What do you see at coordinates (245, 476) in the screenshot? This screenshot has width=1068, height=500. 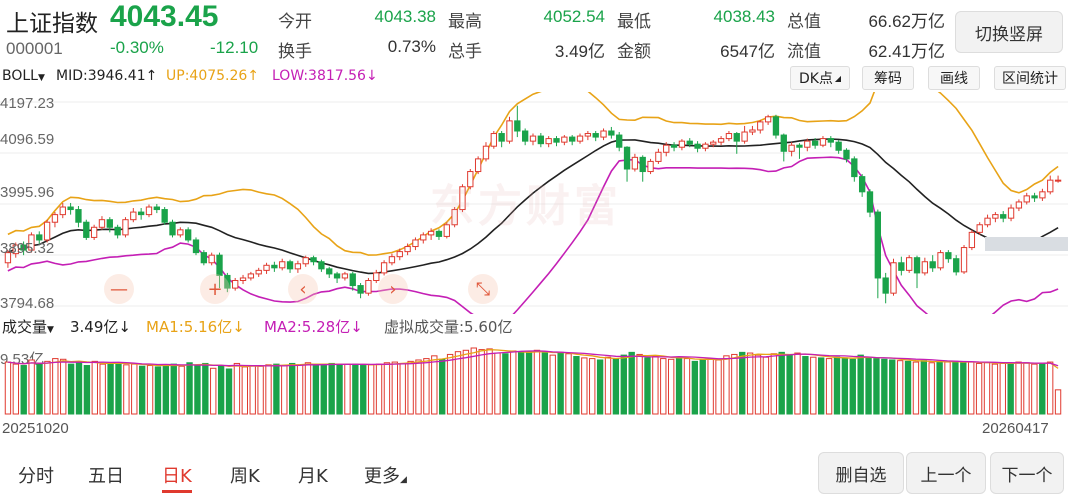 I see `tab-weekly-k: 周K` at bounding box center [245, 476].